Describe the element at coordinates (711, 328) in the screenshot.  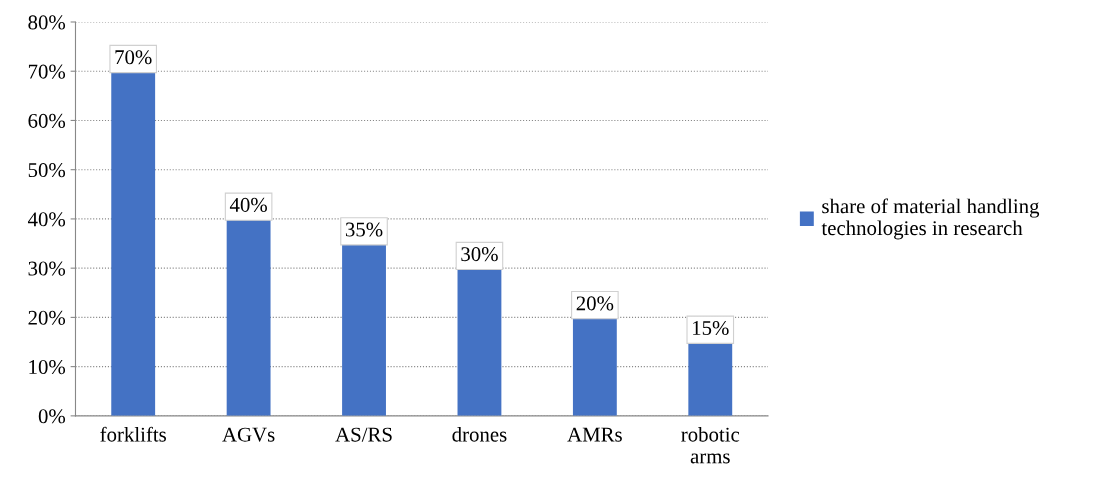
I see `data-label: 15%` at that location.